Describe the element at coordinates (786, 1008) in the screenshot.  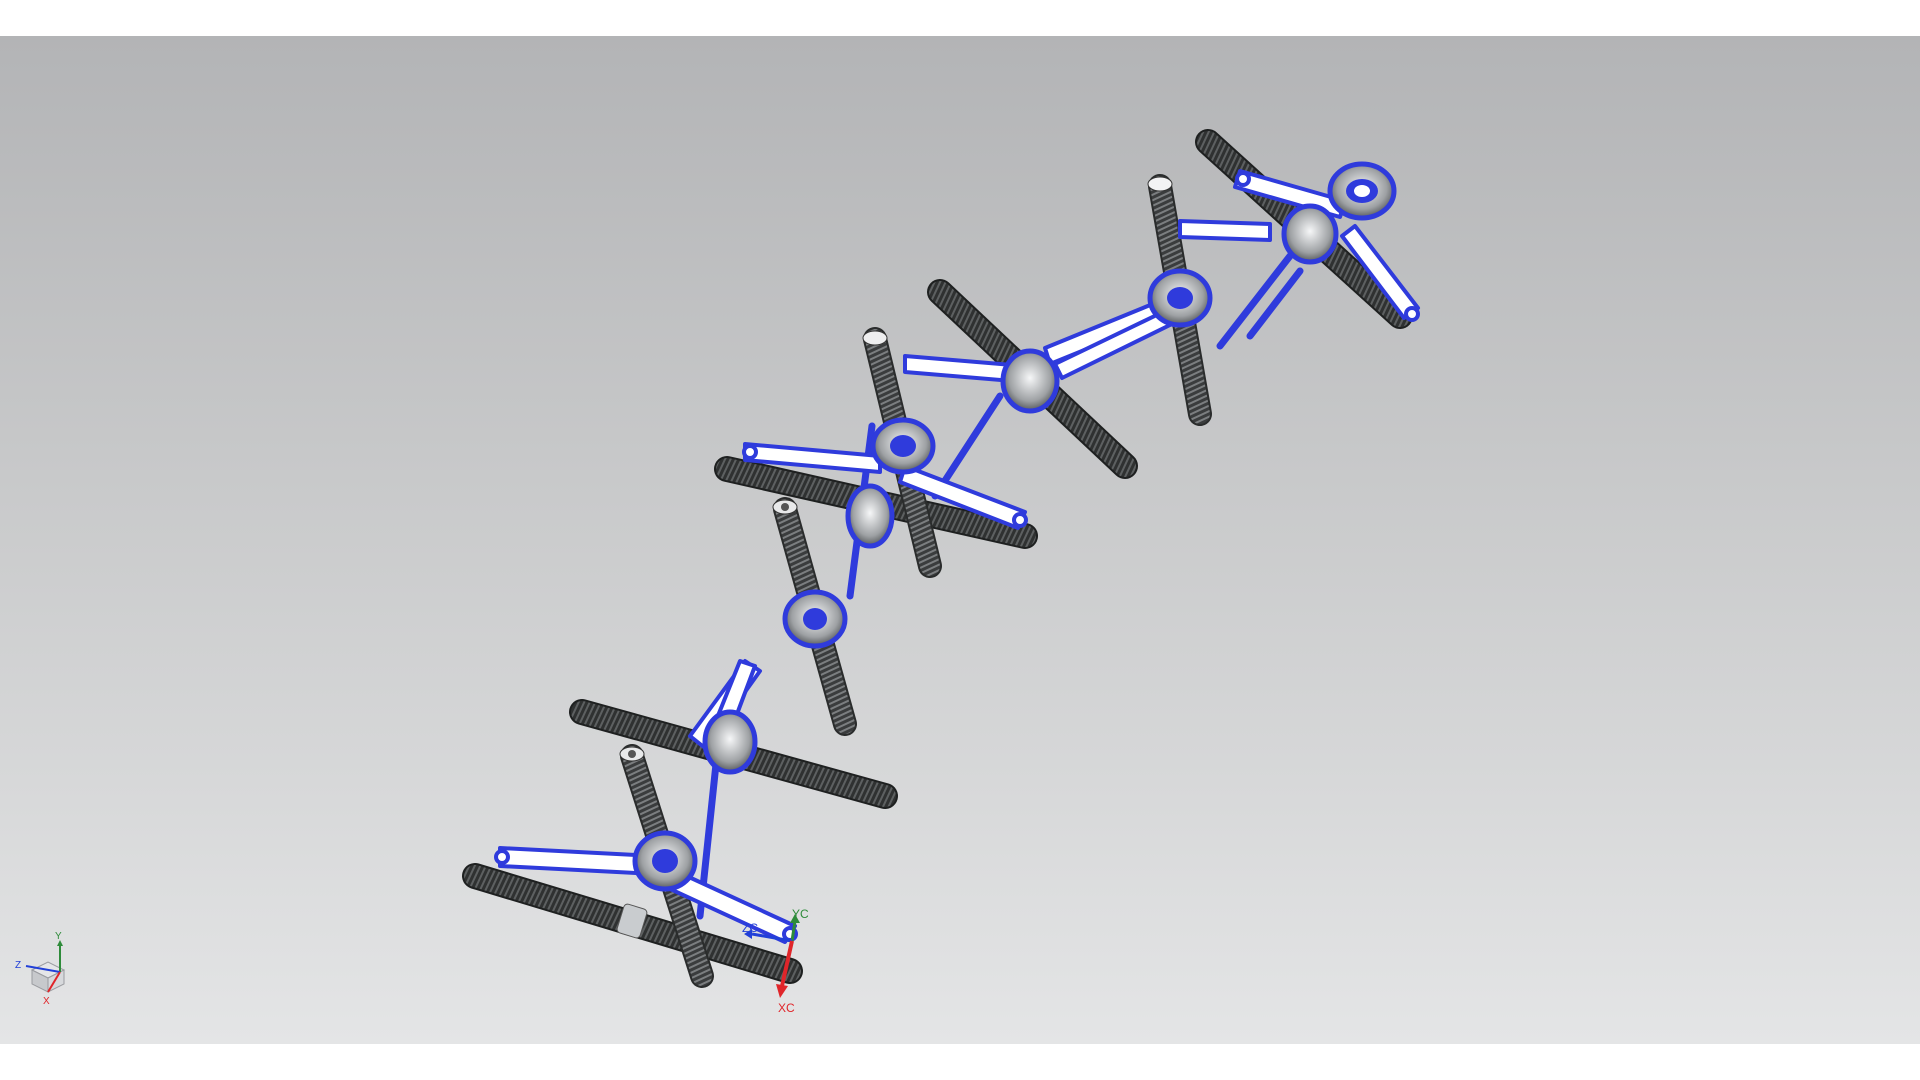
I see `csys-xc-label: XC` at that location.